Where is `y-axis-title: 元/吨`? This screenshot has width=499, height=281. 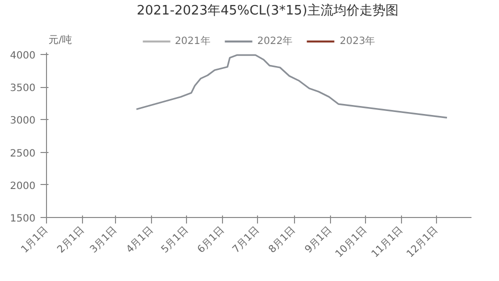
y-axis-title: 元/吨 is located at coordinates (60, 40).